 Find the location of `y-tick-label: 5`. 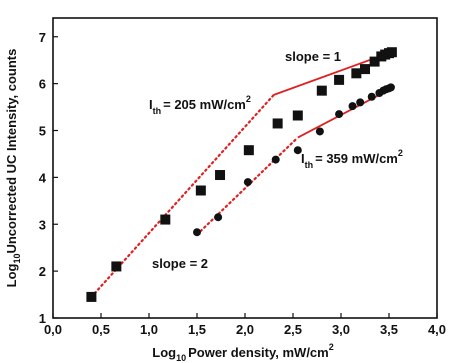

y-tick-label: 5 is located at coordinates (42, 131).